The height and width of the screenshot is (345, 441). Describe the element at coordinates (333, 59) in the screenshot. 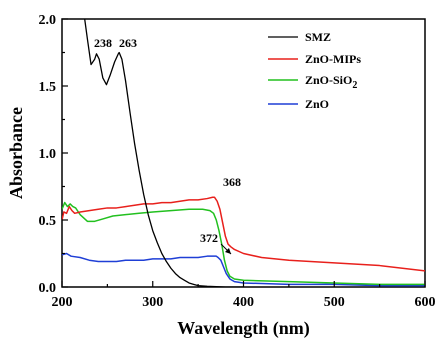

I see `legend-label-zno-mips: ZnO-MIPs` at that location.